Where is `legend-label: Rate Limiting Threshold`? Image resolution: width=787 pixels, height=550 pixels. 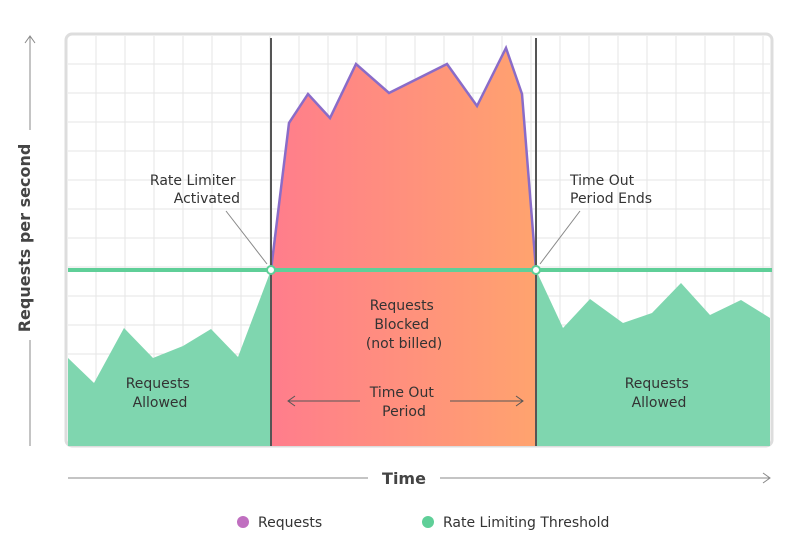 legend-label: Rate Limiting Threshold is located at coordinates (526, 523).